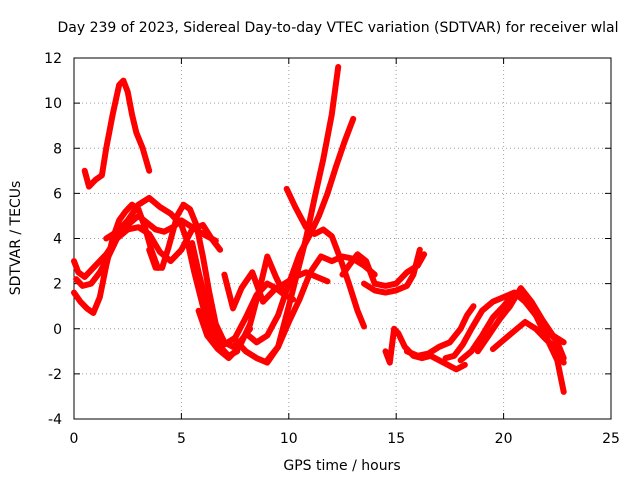 This screenshot has height=480, width=640. Describe the element at coordinates (57, 240) in the screenshot. I see `y-tick-label: 4` at that location.